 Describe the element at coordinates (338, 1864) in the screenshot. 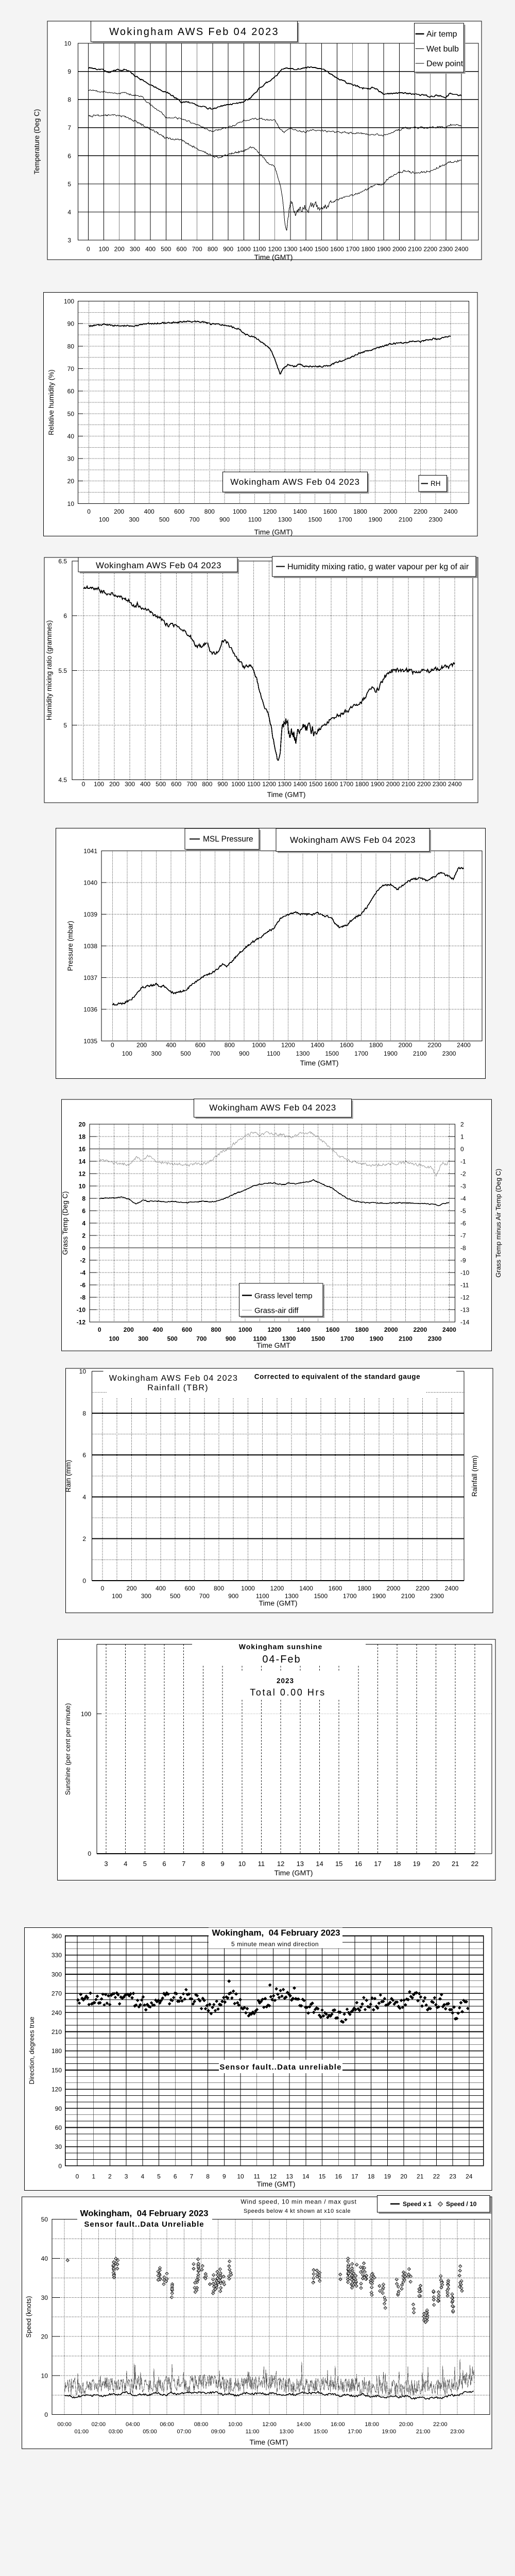

I see `svg-text: 15` at that location.